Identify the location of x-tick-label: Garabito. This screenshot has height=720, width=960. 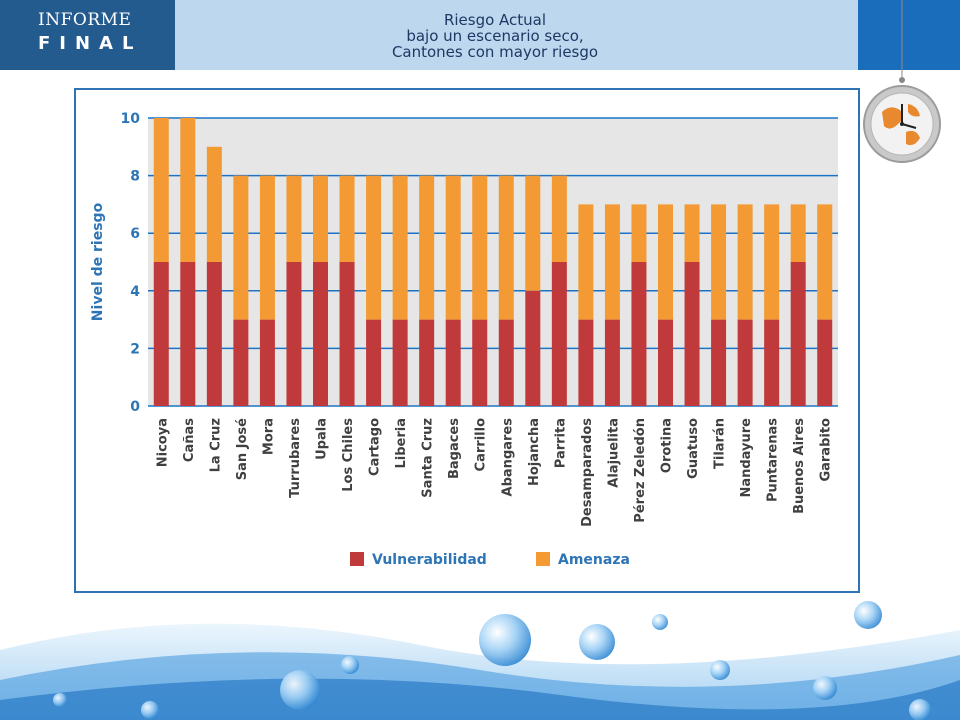
(826, 450).